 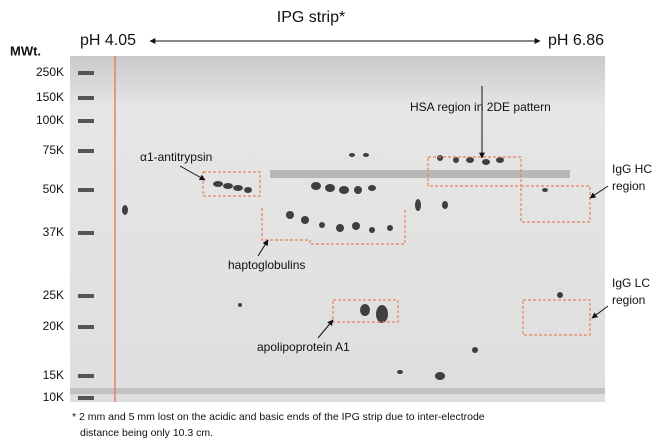 I want to click on mw-label: 15K, so click(x=53, y=375).